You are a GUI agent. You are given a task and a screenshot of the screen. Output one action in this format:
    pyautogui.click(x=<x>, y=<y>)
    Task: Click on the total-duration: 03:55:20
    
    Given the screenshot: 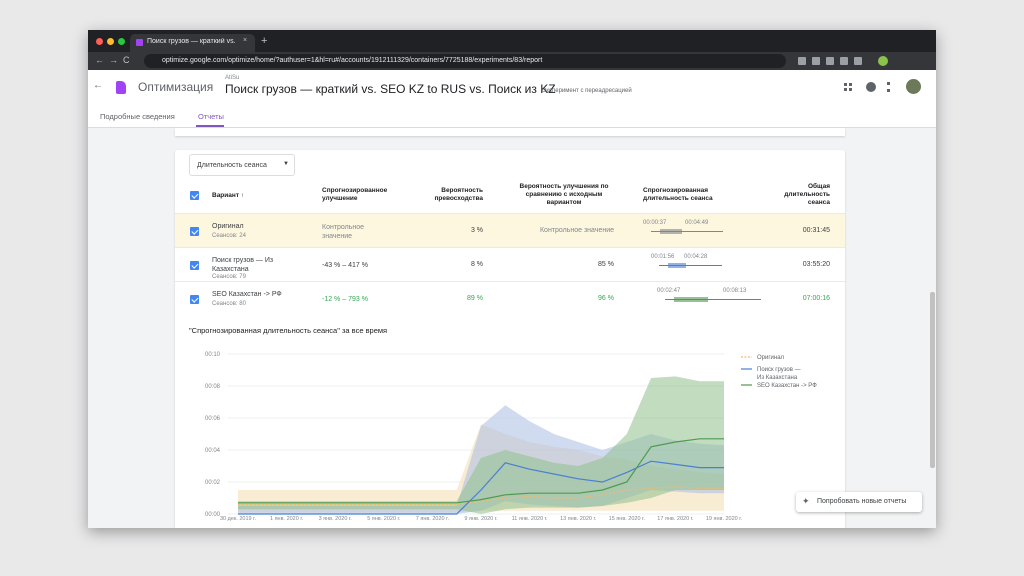 What is the action you would take?
    pyautogui.click(x=816, y=264)
    